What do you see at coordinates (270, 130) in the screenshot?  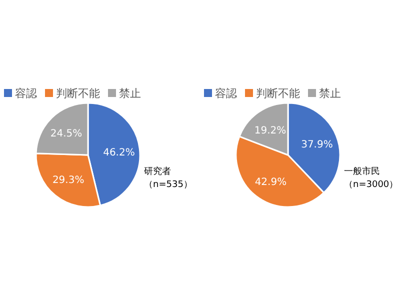 I see `data-label: 19.2%` at bounding box center [270, 130].